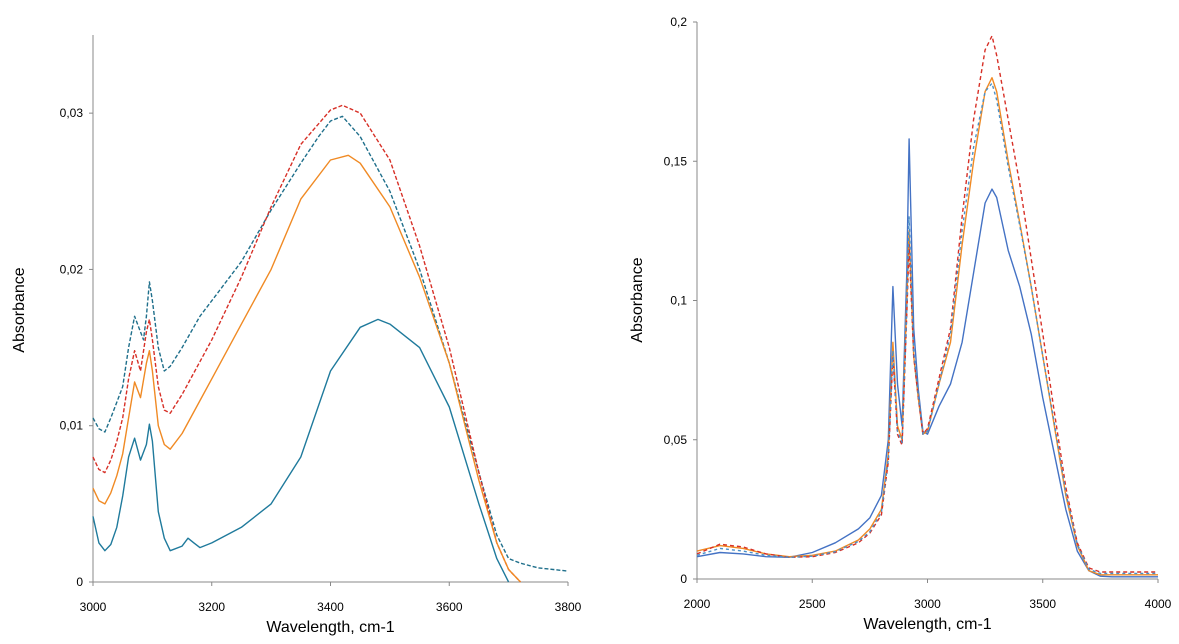  Describe the element at coordinates (449, 607) in the screenshot. I see `x-tick-label: 3600` at that location.